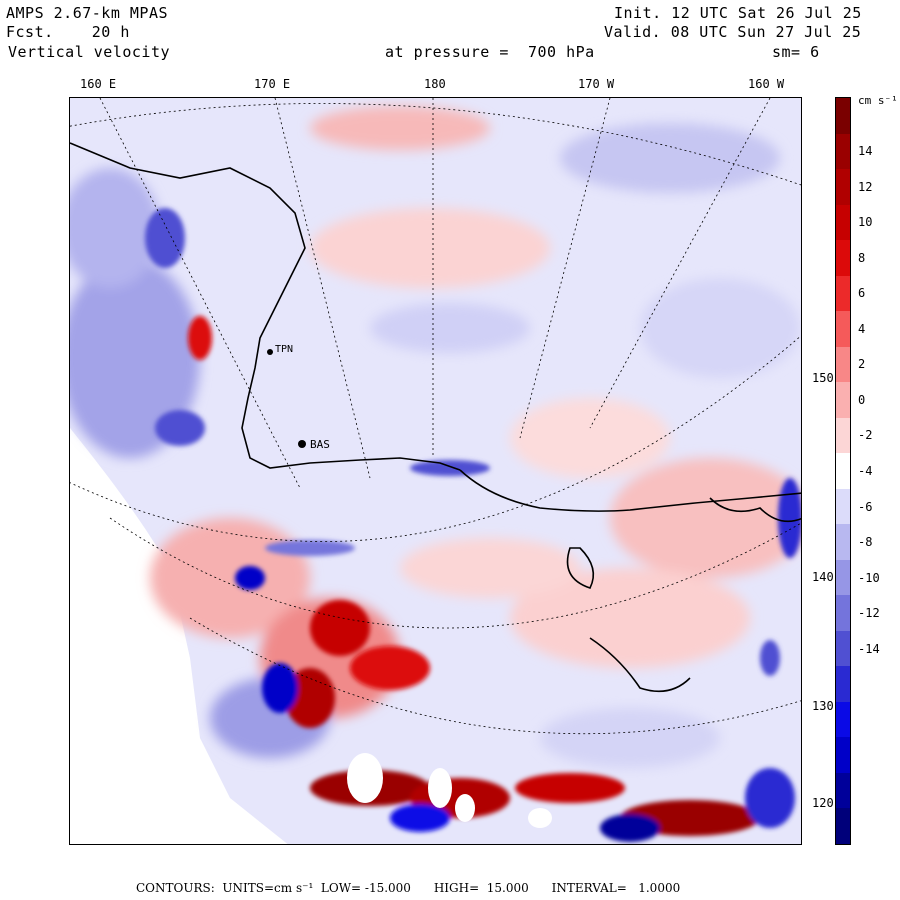 The image size is (900, 900). What do you see at coordinates (862, 293) in the screenshot?
I see `colorbar-tick-label: 6` at bounding box center [862, 293].